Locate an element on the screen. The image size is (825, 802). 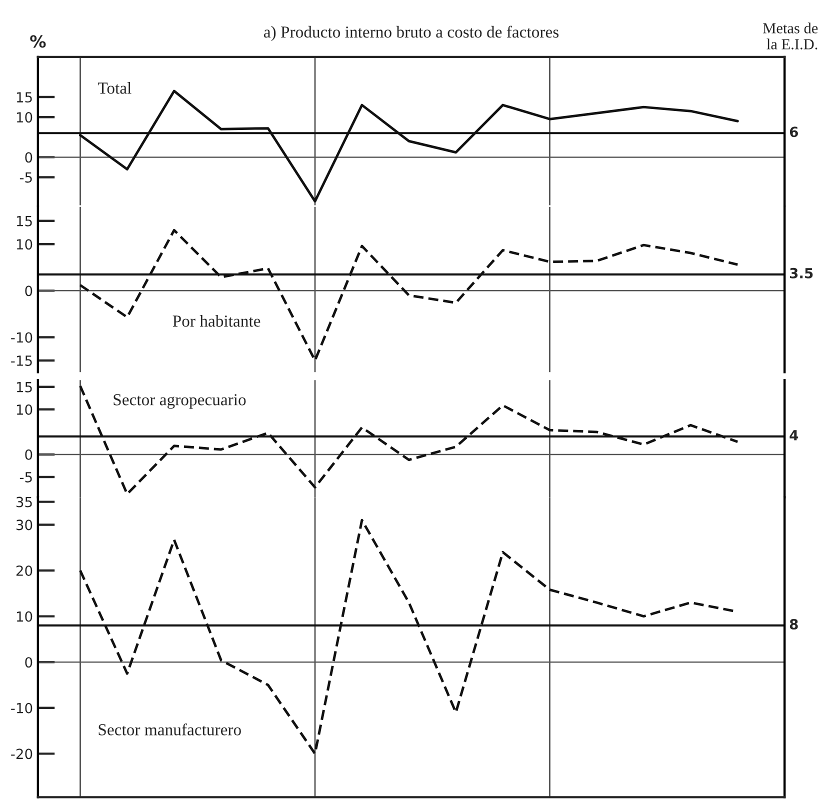
series-label: Sector agropecuario is located at coordinates (180, 401).